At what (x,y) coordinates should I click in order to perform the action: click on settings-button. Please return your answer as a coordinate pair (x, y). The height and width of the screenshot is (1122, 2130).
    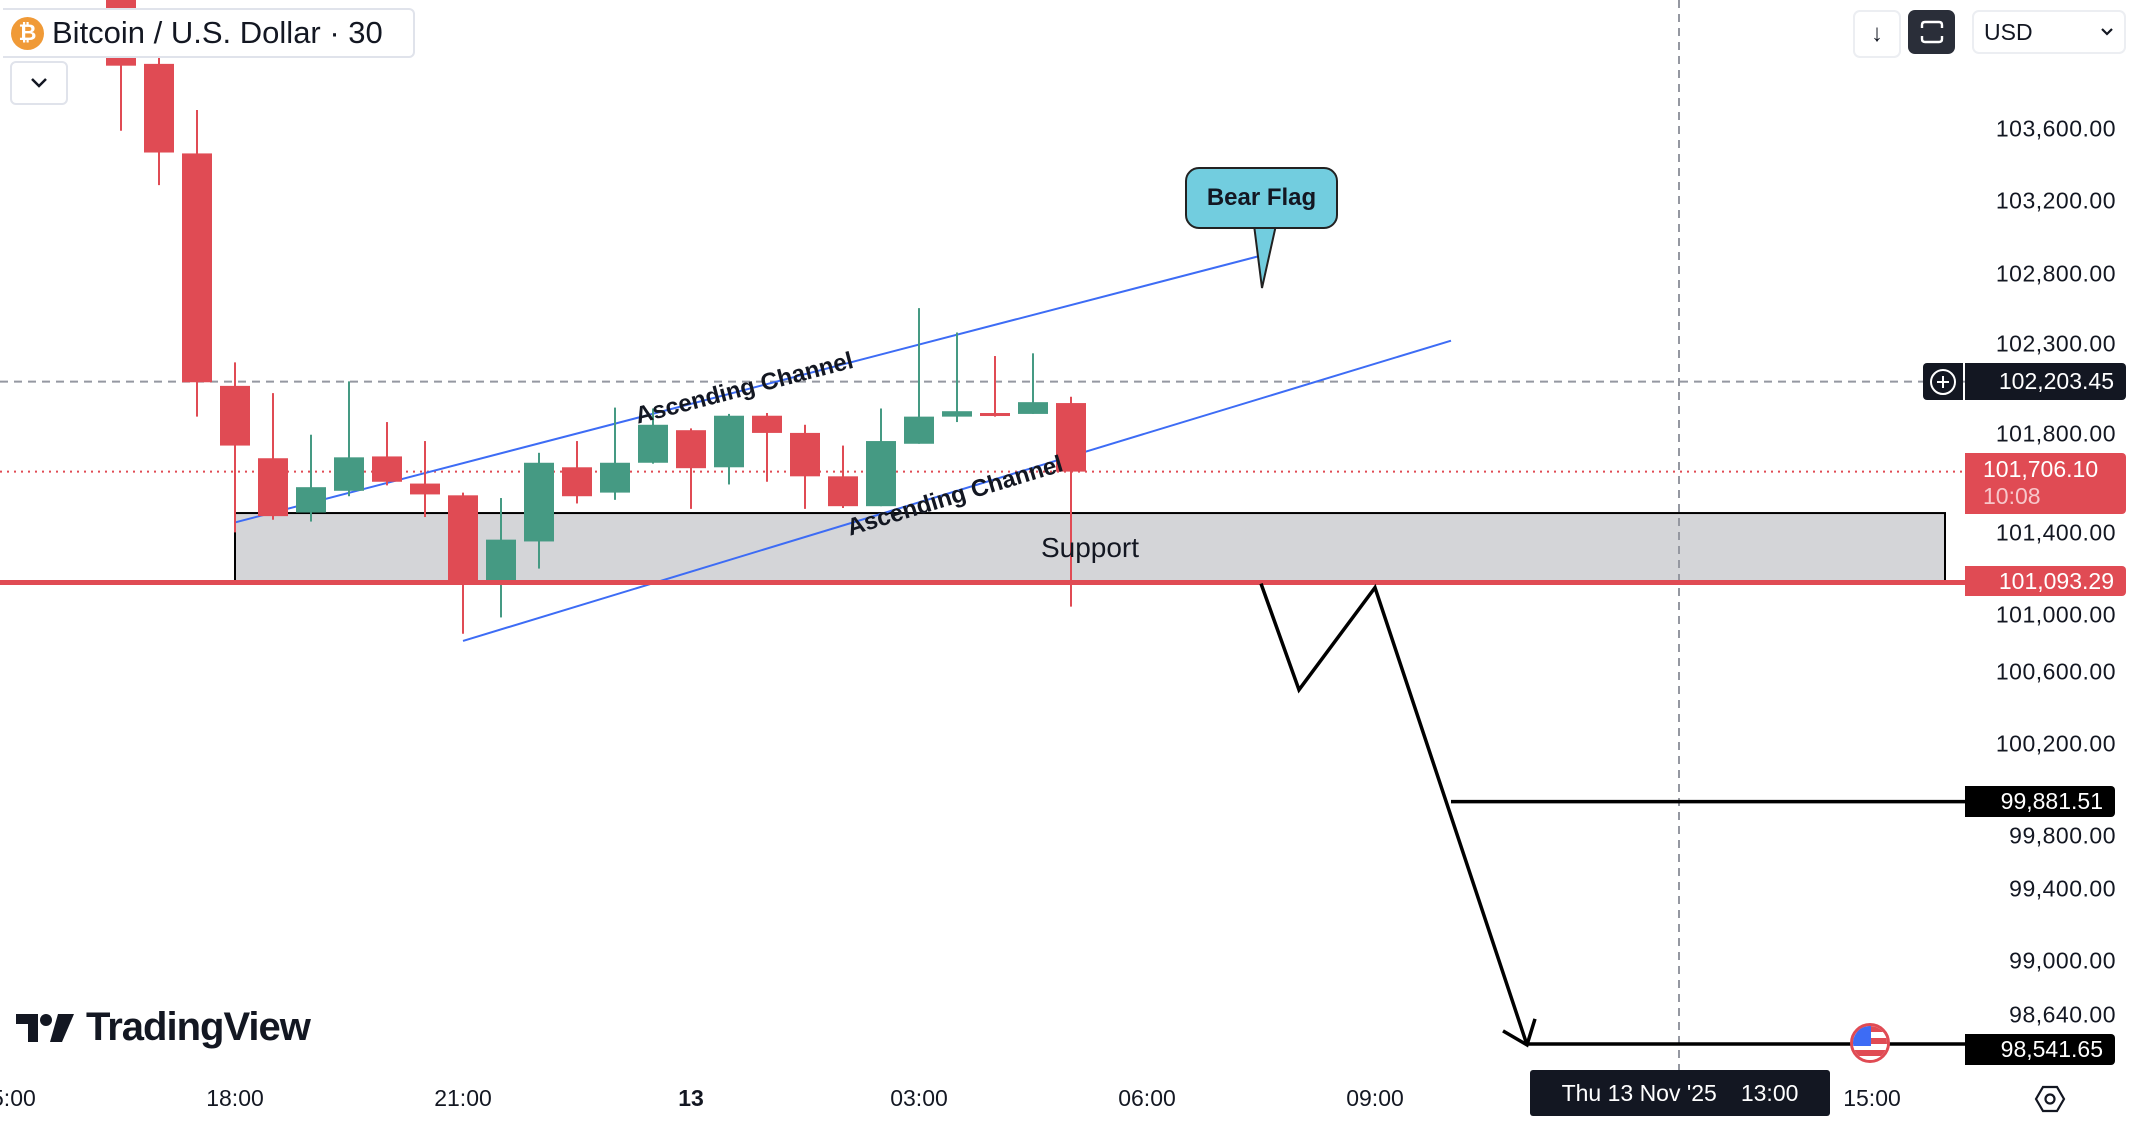
    Looking at the image, I should click on (2050, 1101).